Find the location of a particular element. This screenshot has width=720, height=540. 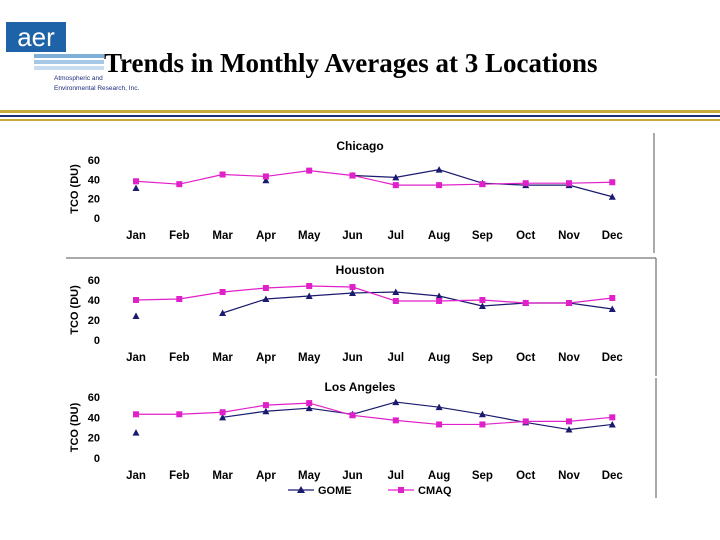

y-tick-label: 40 is located at coordinates (94, 418).